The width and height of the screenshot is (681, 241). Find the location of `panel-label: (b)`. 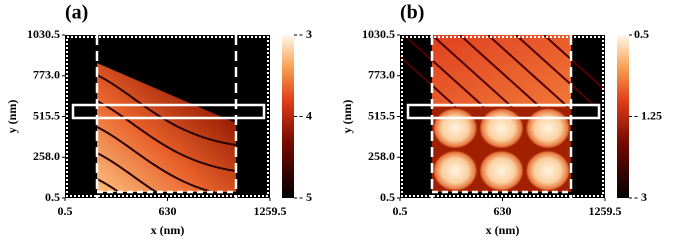

panel-label: (b) is located at coordinates (412, 13).